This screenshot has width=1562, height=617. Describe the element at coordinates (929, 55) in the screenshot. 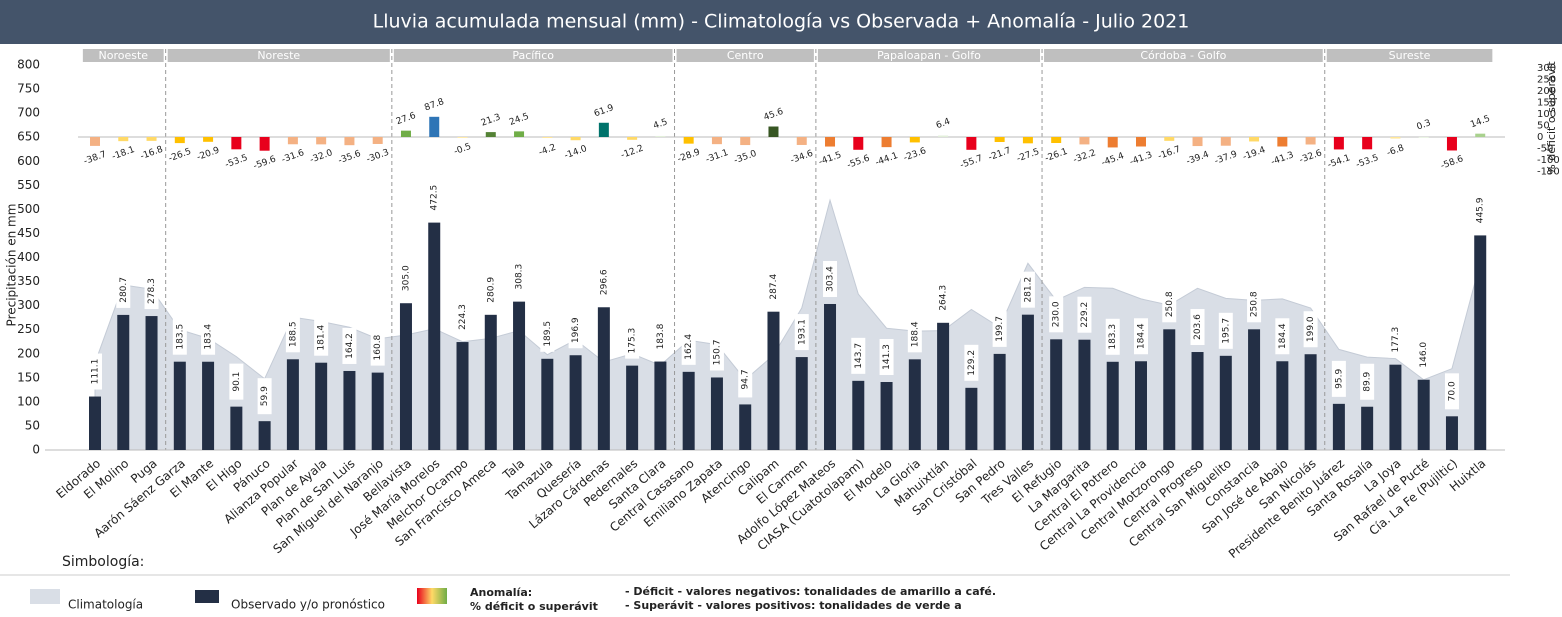

I see `region-label: Papaloapan - Golfo` at that location.